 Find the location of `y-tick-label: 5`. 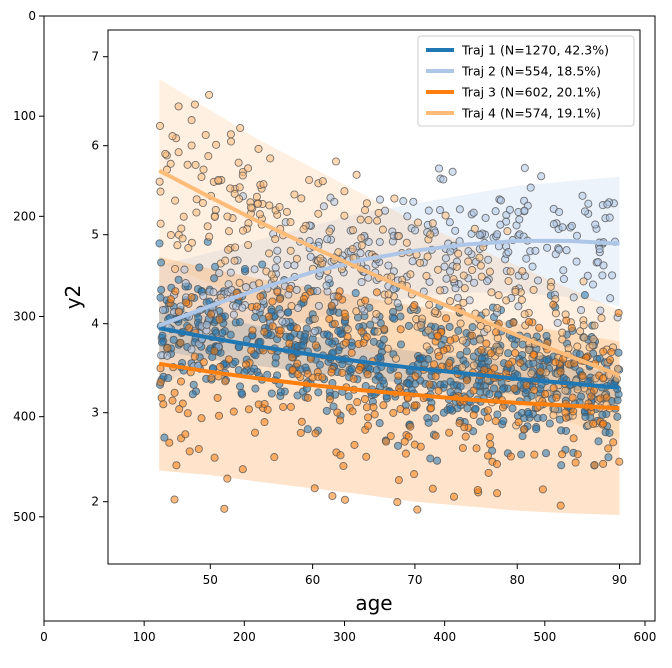

y-tick-label: 5 is located at coordinates (95, 235).